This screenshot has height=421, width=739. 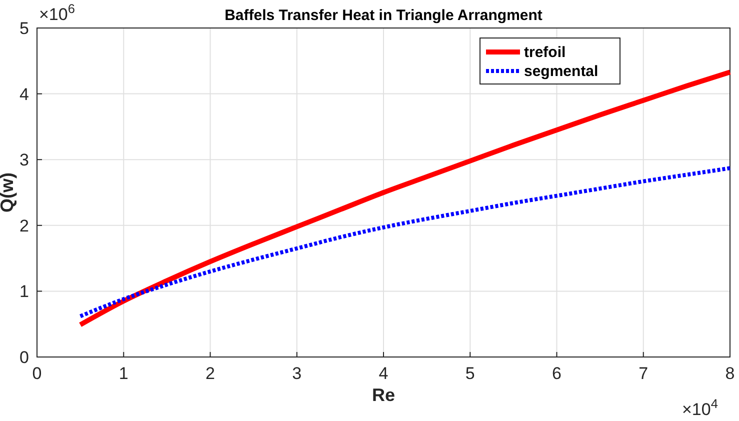 What do you see at coordinates (383, 373) in the screenshot?
I see `x-tick-label: 4` at bounding box center [383, 373].